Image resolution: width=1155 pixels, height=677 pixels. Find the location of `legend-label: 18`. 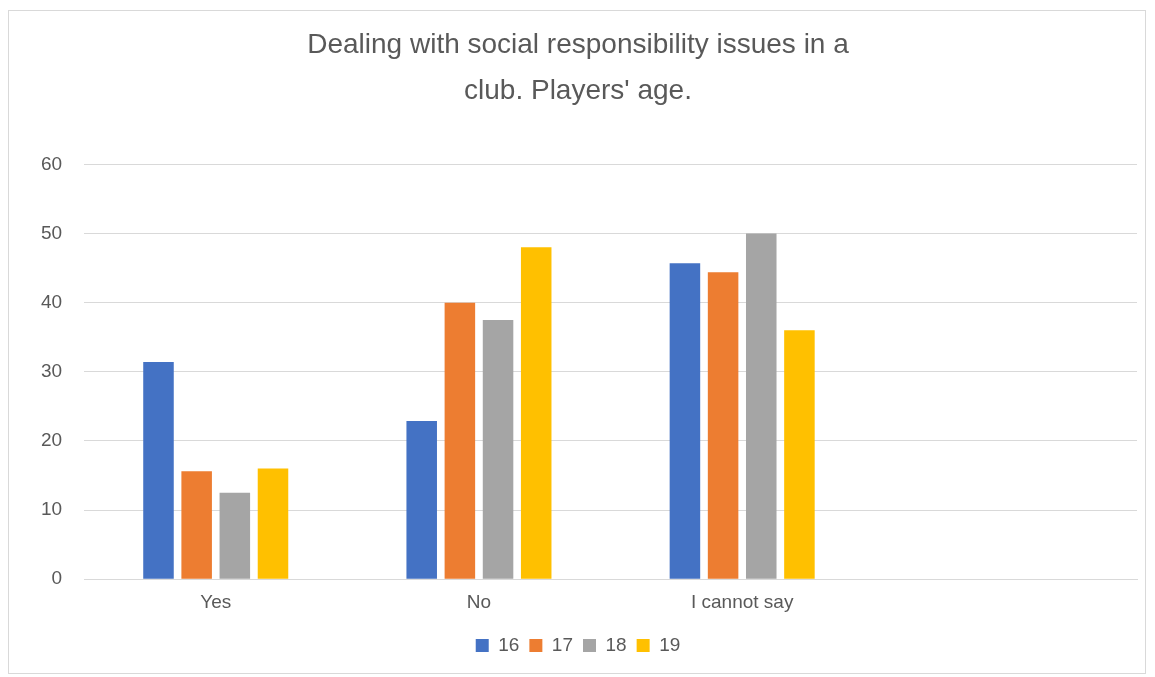

legend-label: 18 is located at coordinates (616, 644).